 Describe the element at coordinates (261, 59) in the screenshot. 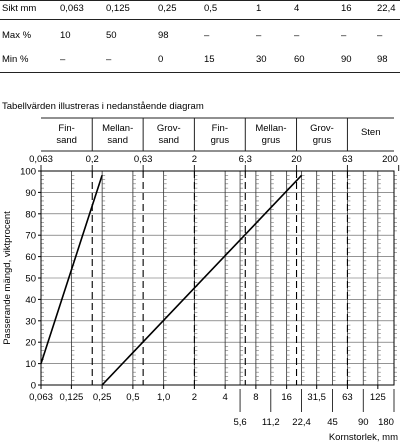

I see `table-cell: 30` at that location.